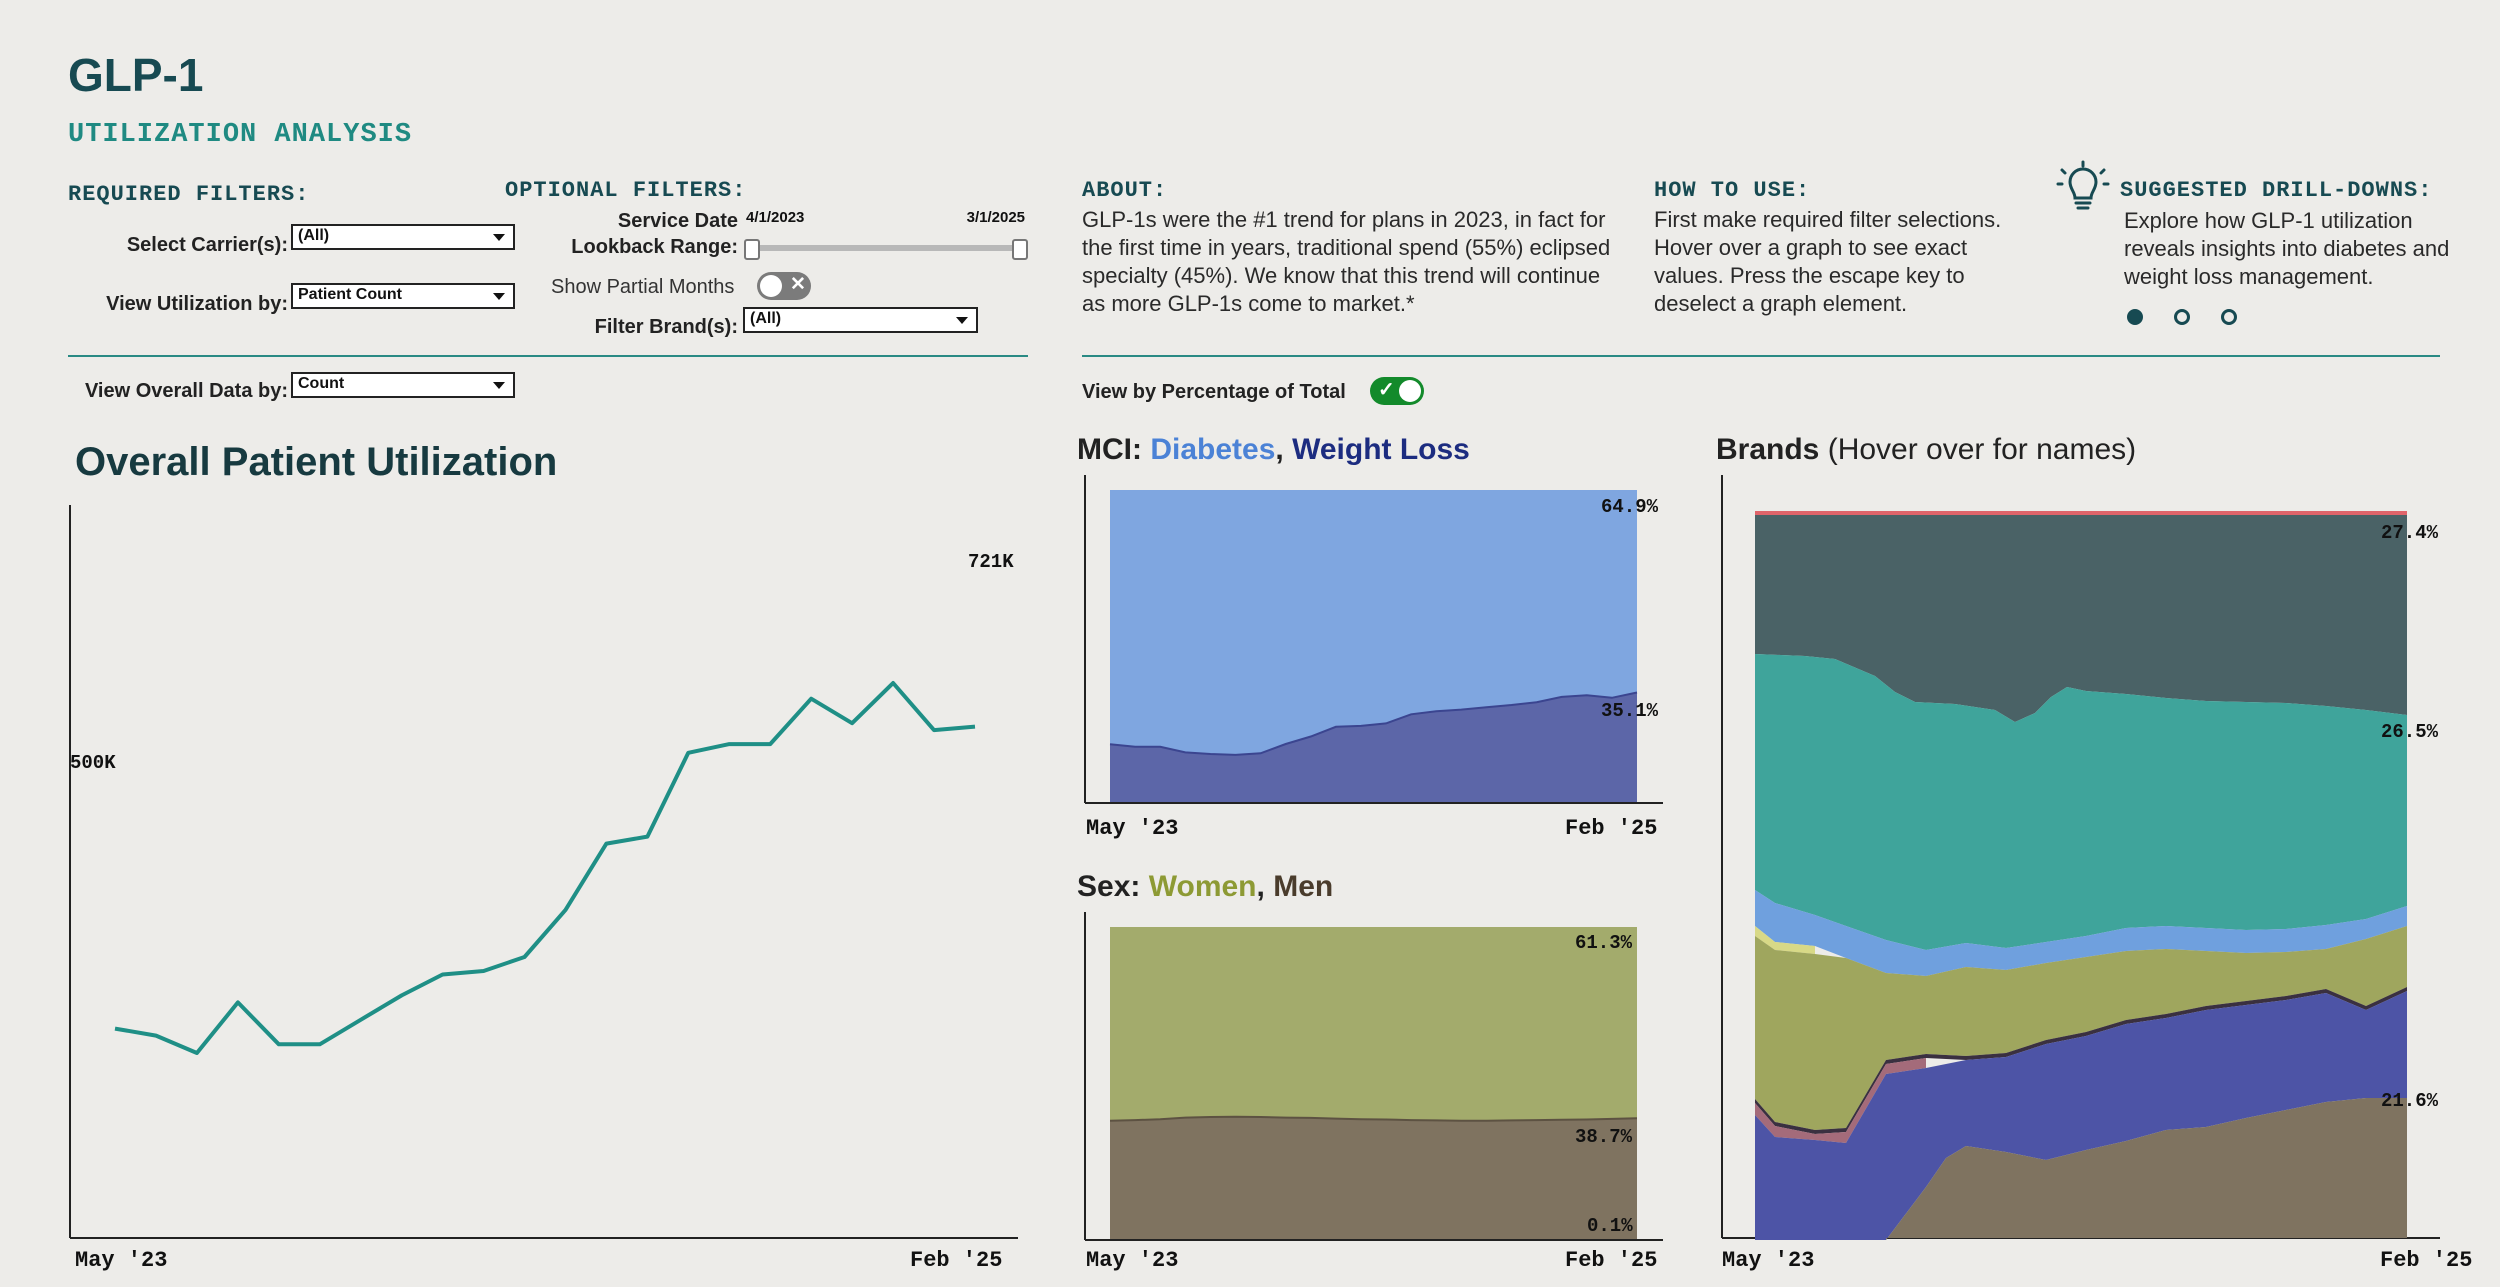 This screenshot has width=2500, height=1287. I want to click on sex-top-pct: 61.3%, so click(1604, 943).